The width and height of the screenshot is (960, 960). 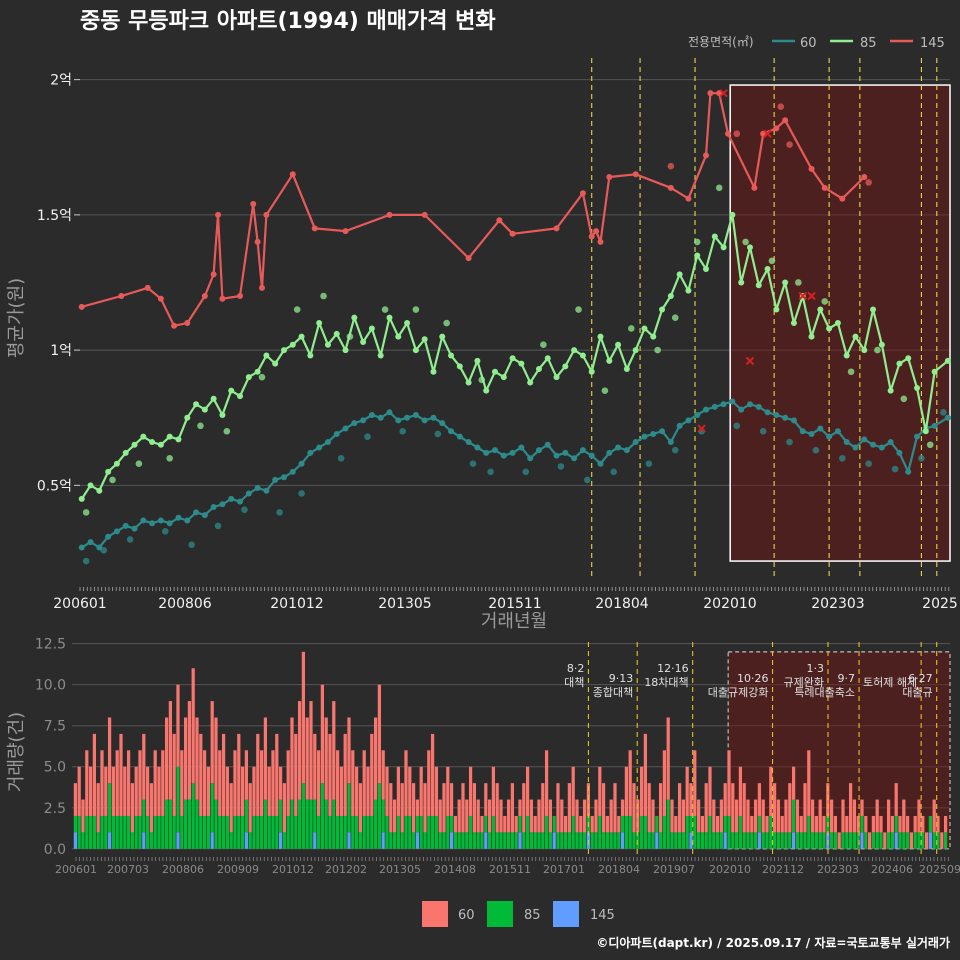 What do you see at coordinates (838, 869) in the screenshot?
I see `x-tick-label: 202303` at bounding box center [838, 869].